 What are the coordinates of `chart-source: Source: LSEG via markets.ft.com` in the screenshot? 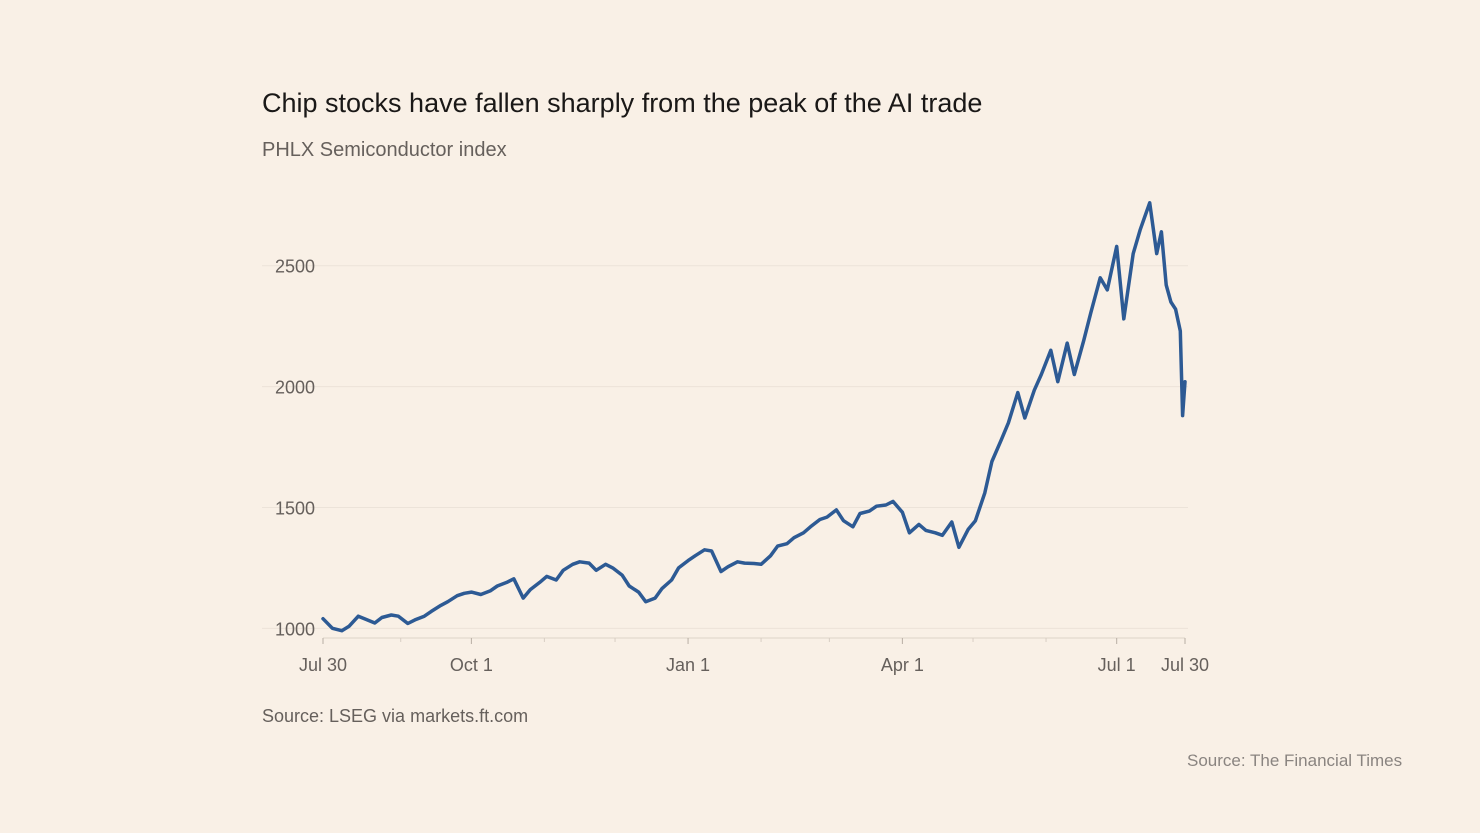 It's located at (395, 716).